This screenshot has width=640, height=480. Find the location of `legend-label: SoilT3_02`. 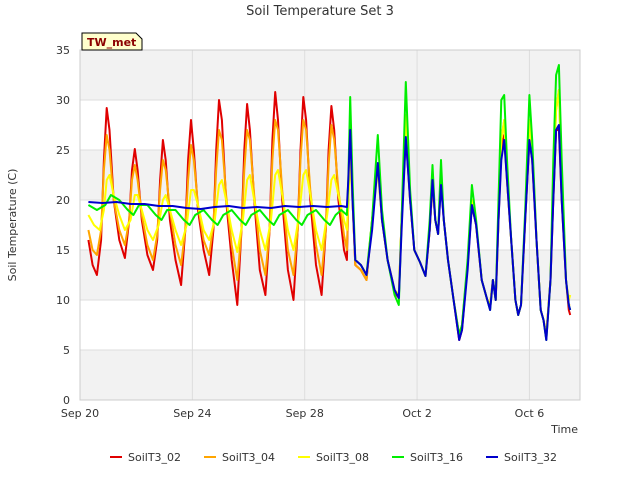

legend-label: SoilT3_02 is located at coordinates (154, 457).